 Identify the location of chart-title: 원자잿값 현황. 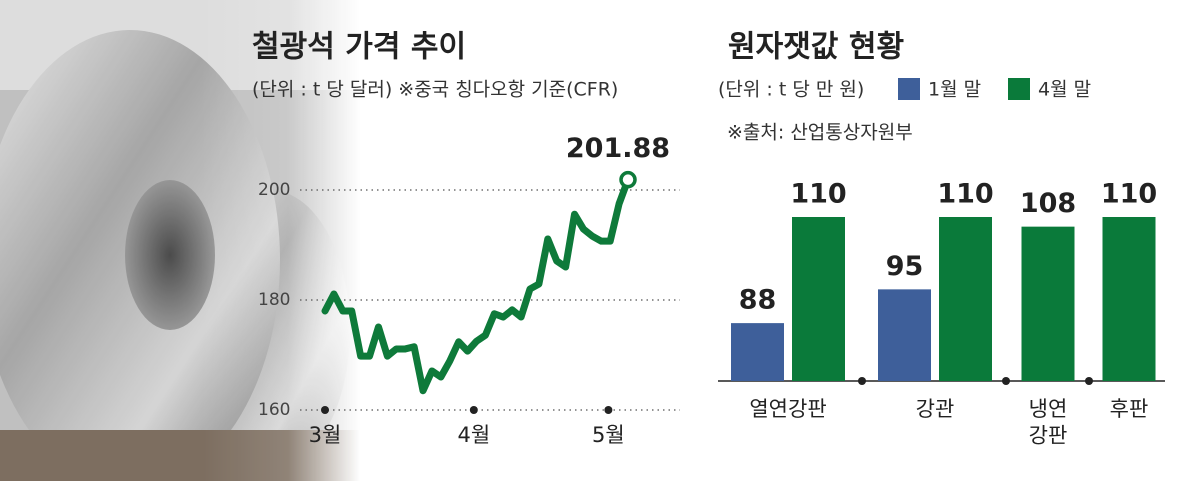
(816, 47).